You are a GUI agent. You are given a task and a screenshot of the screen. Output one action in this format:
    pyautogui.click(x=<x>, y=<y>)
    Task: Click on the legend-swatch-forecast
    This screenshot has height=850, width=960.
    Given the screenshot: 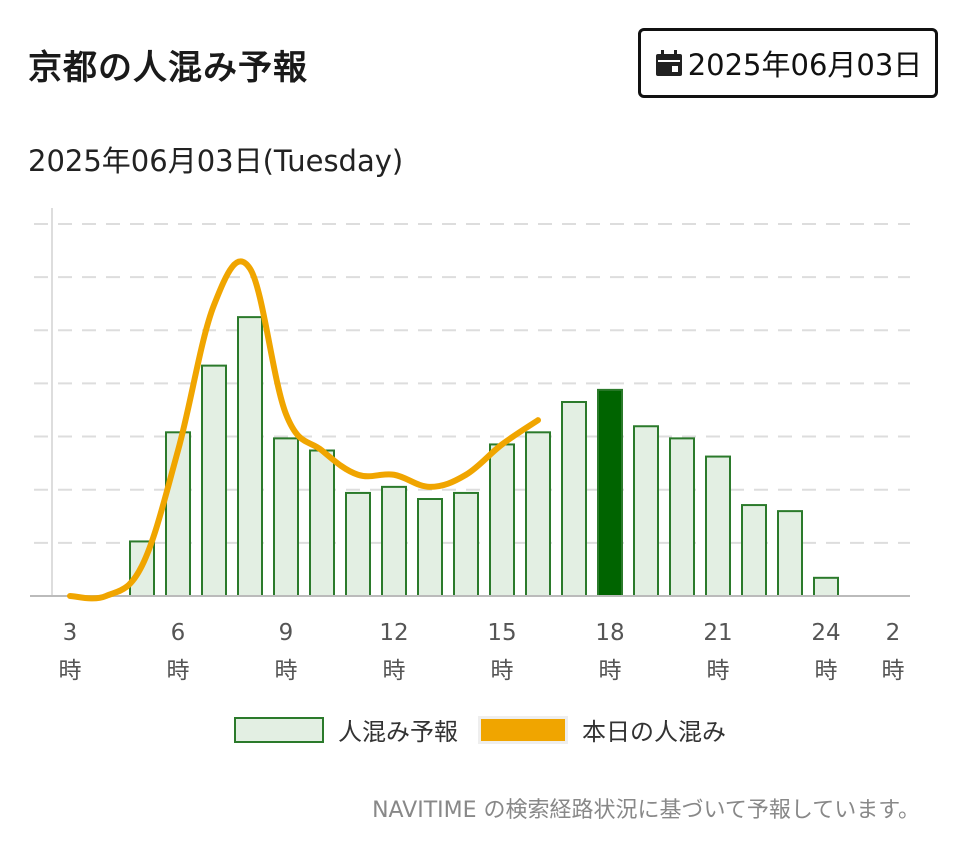 What is the action you would take?
    pyautogui.click(x=279, y=729)
    